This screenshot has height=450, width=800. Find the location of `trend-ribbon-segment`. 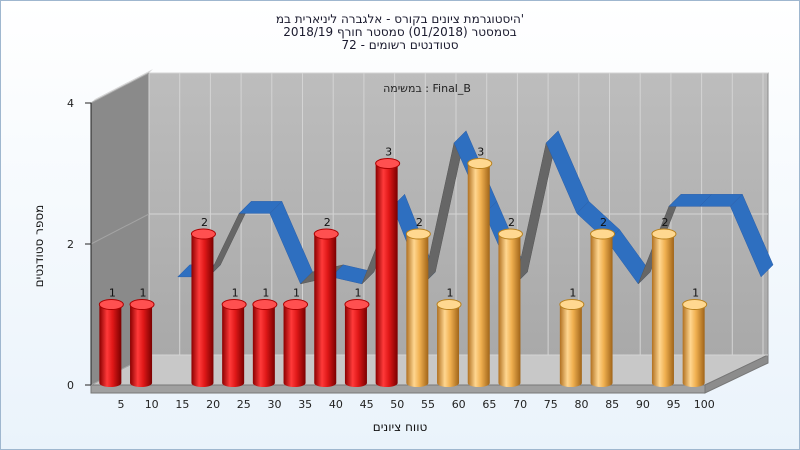

trend-ribbon-segment is located at coordinates (752, 235).